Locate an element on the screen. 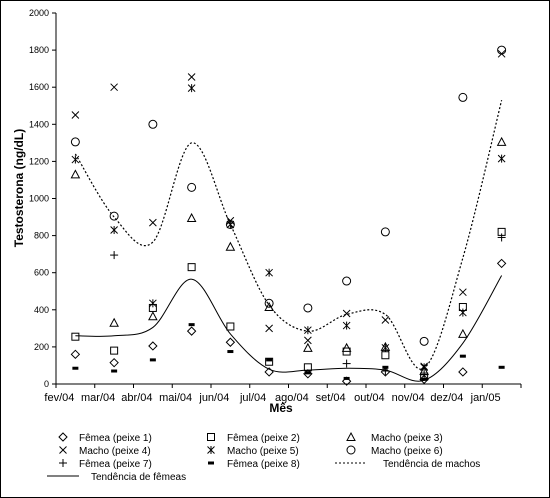  legend-label: Tendência de fêmeas is located at coordinates (138, 477).